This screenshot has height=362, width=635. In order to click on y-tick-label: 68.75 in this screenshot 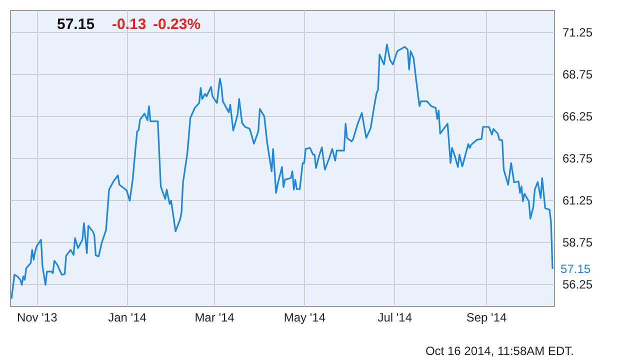, I will do `click(577, 74)`.